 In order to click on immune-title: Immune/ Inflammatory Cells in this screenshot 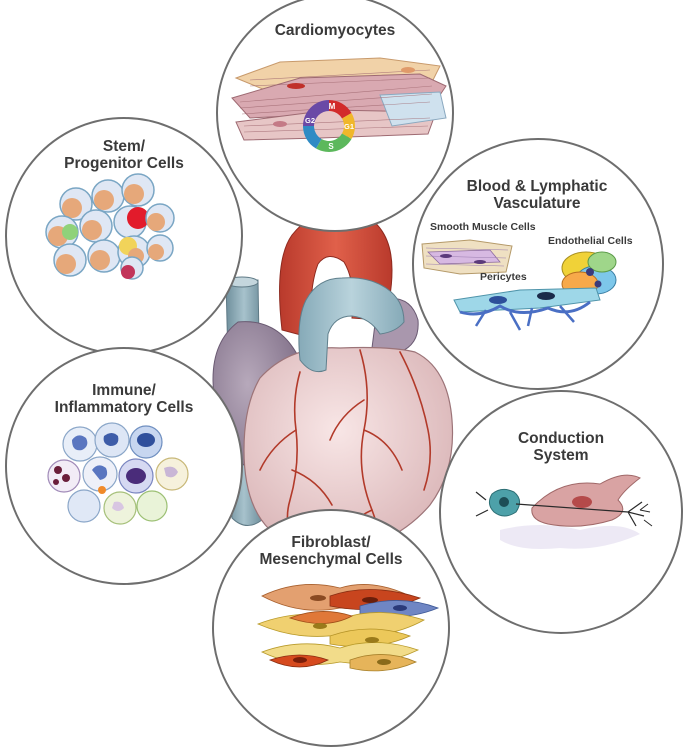, I will do `click(124, 399)`.